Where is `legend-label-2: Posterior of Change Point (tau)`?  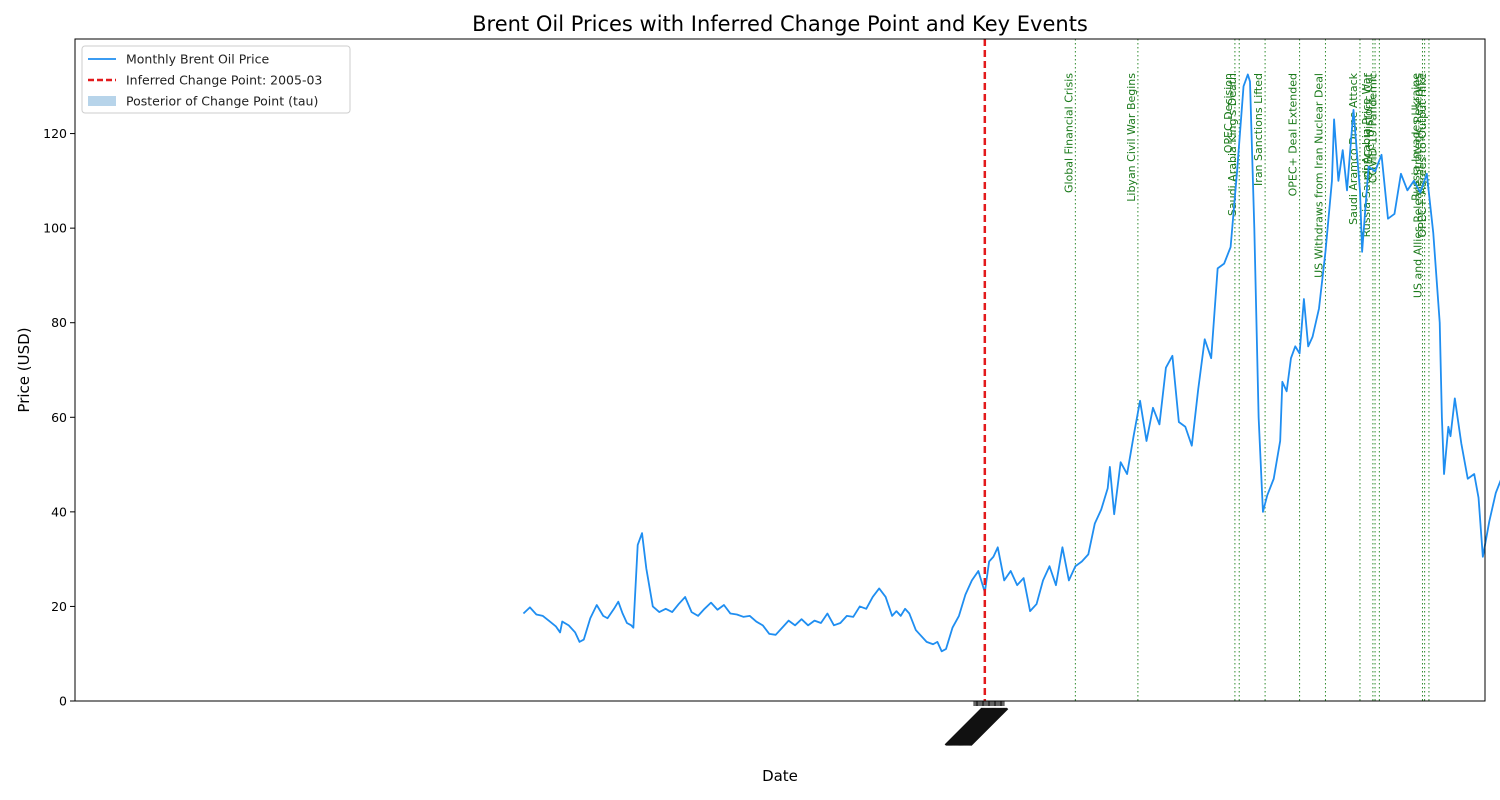 legend-label-2: Posterior of Change Point (tau) is located at coordinates (222, 101).